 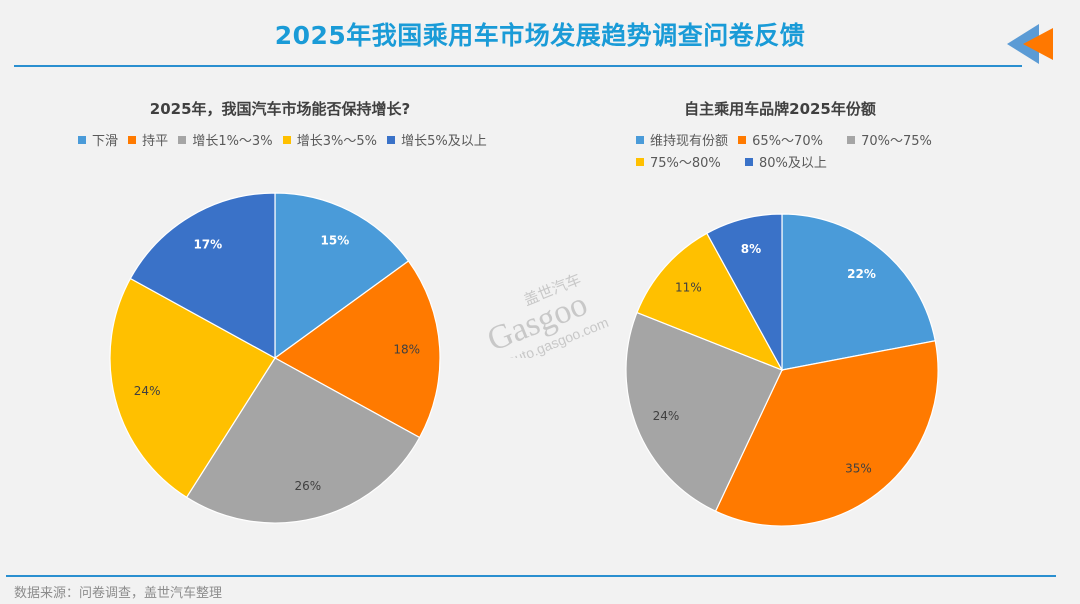 What do you see at coordinates (207, 244) in the screenshot?
I see `pie-data-label: 17%` at bounding box center [207, 244].